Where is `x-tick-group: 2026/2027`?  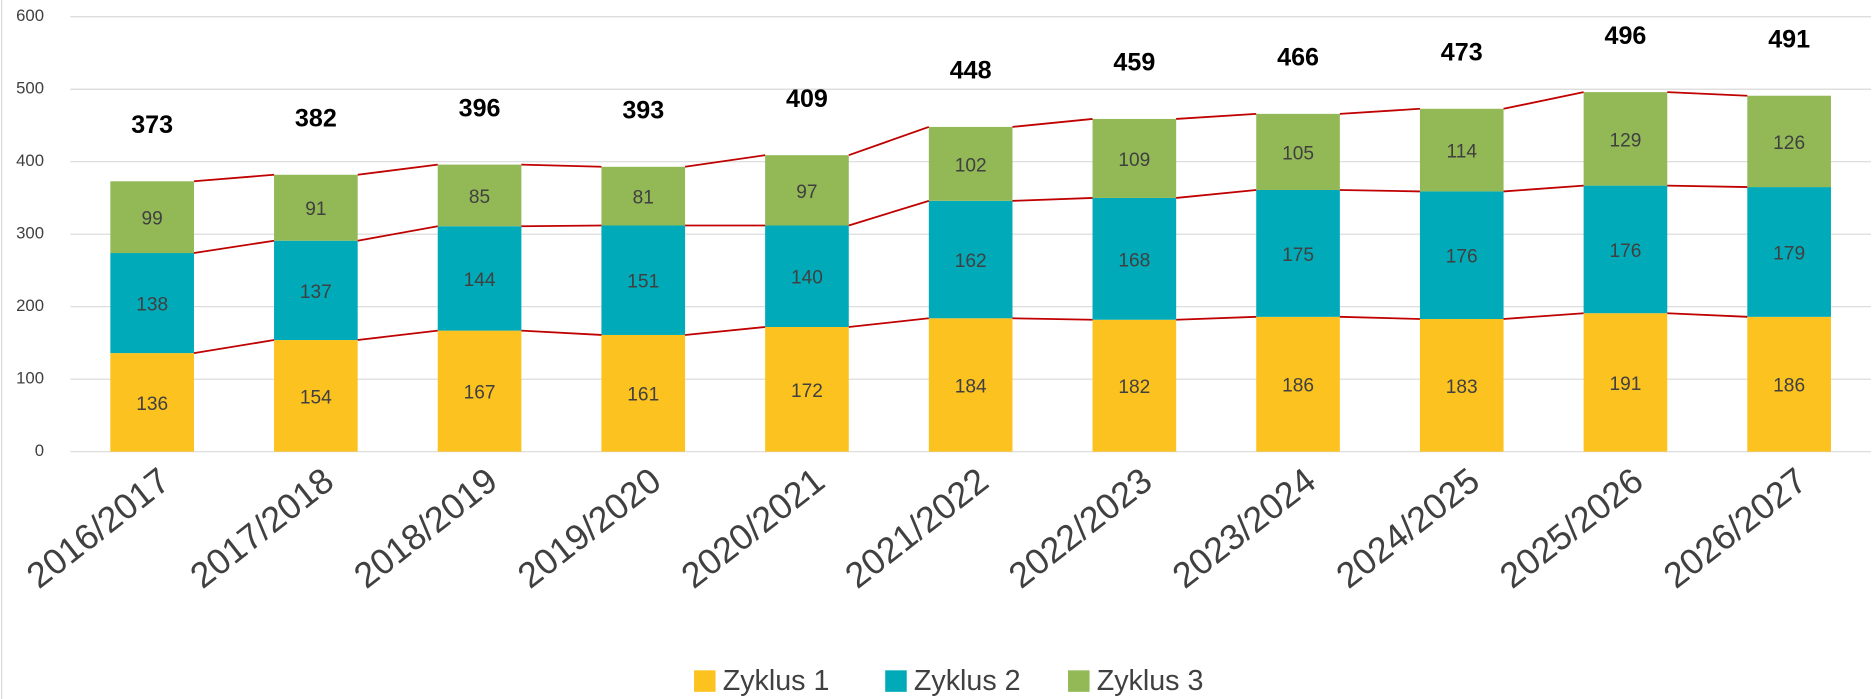 x-tick-group: 2026/2027 is located at coordinates (1735, 528).